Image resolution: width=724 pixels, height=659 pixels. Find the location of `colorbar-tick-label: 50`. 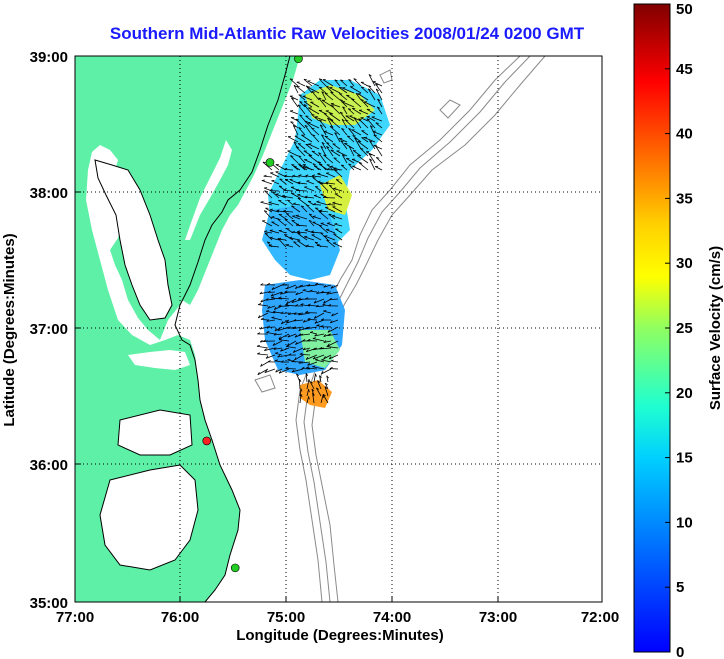

colorbar-tick-label: 50 is located at coordinates (684, 9).